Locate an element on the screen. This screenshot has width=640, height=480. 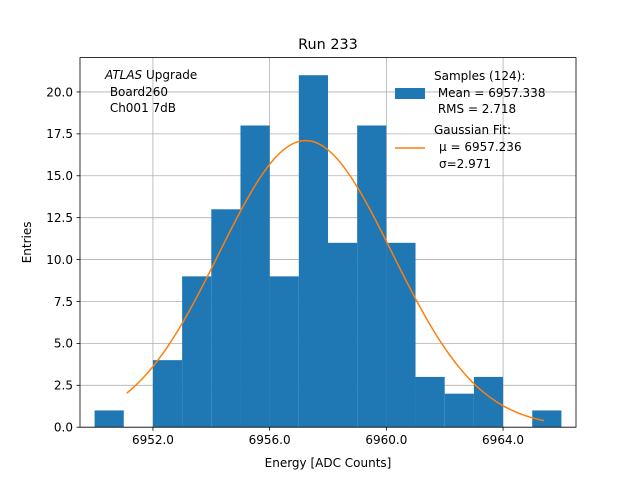
annotation-line-2: Board260 is located at coordinates (137, 92).